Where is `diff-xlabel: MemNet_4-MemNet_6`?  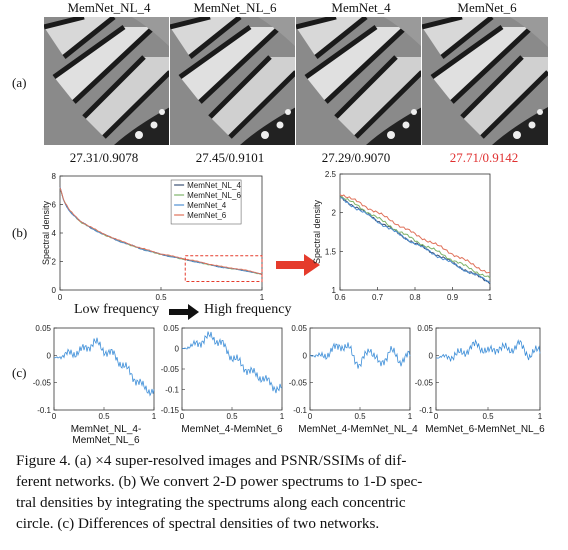 diff-xlabel: MemNet_4-MemNet_6 is located at coordinates (232, 429).